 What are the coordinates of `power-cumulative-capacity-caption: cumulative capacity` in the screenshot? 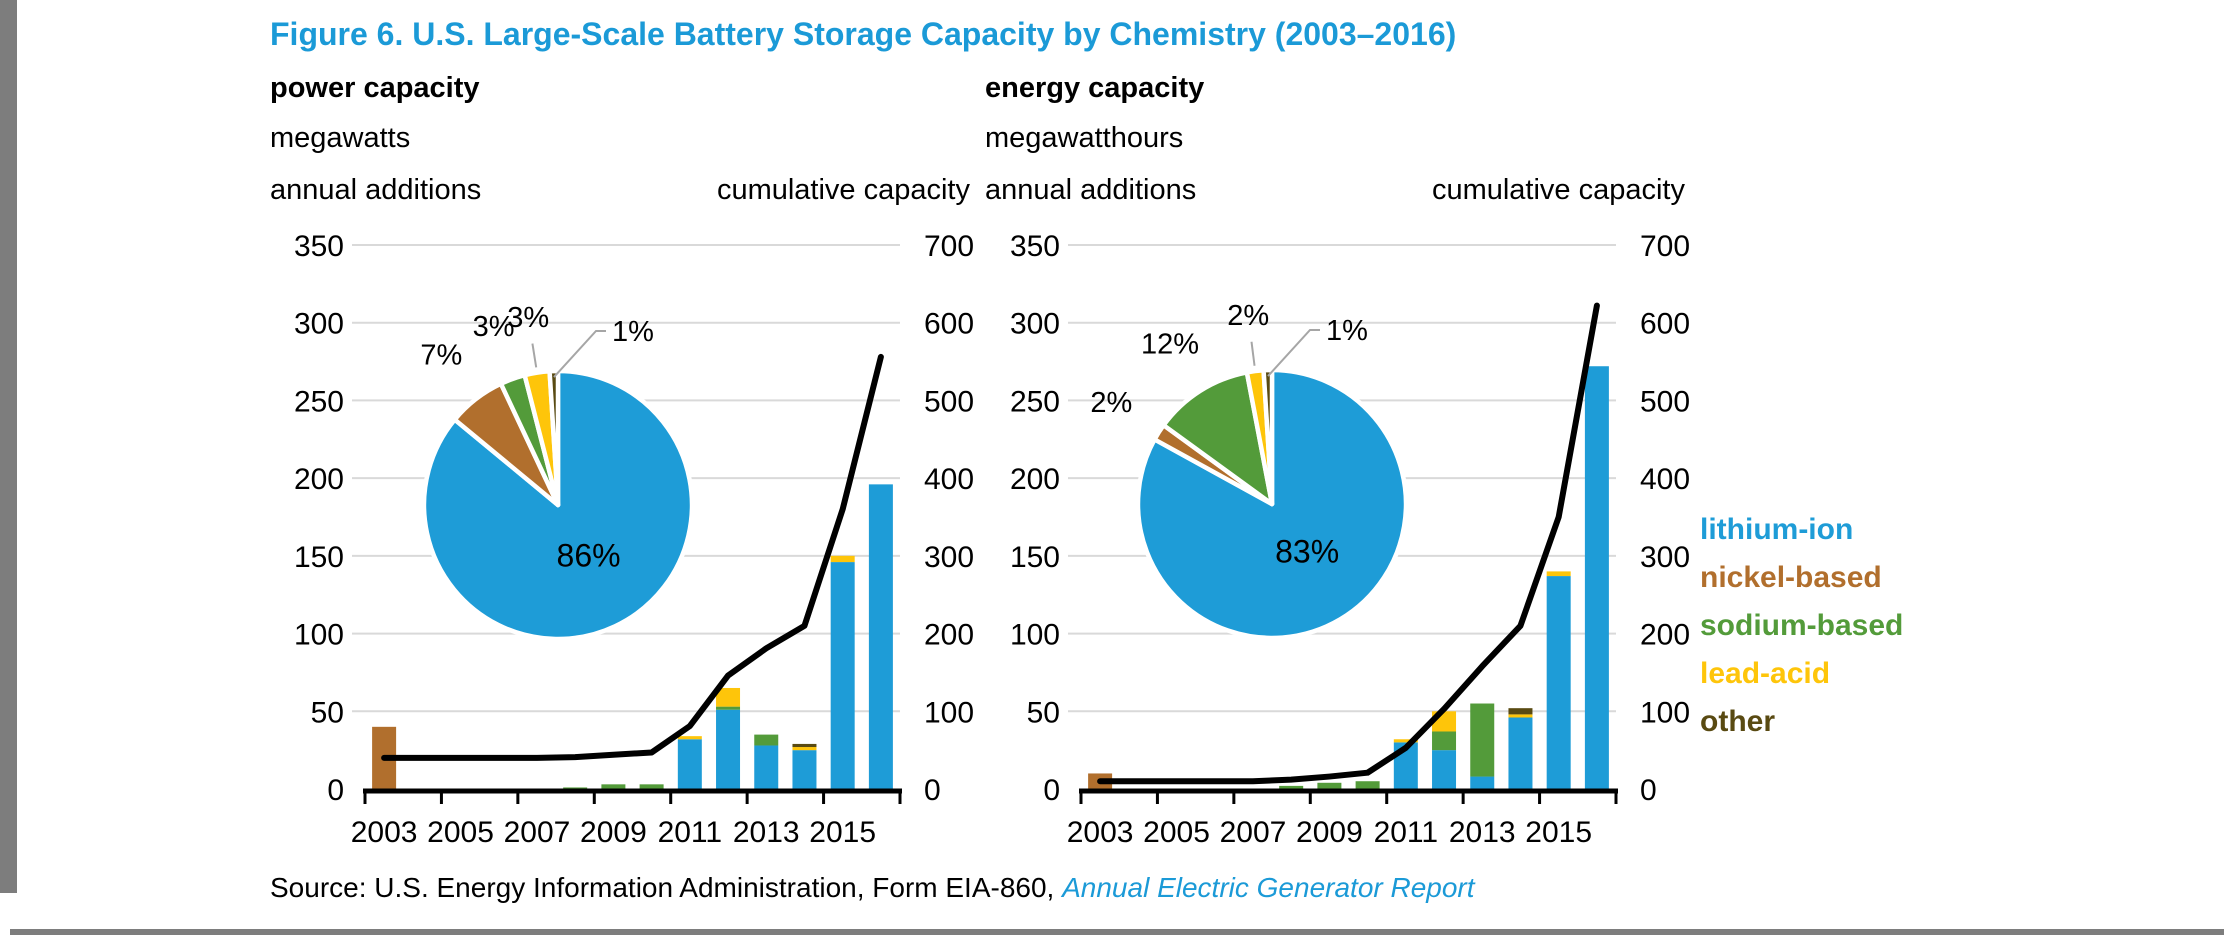 It's located at (843, 190).